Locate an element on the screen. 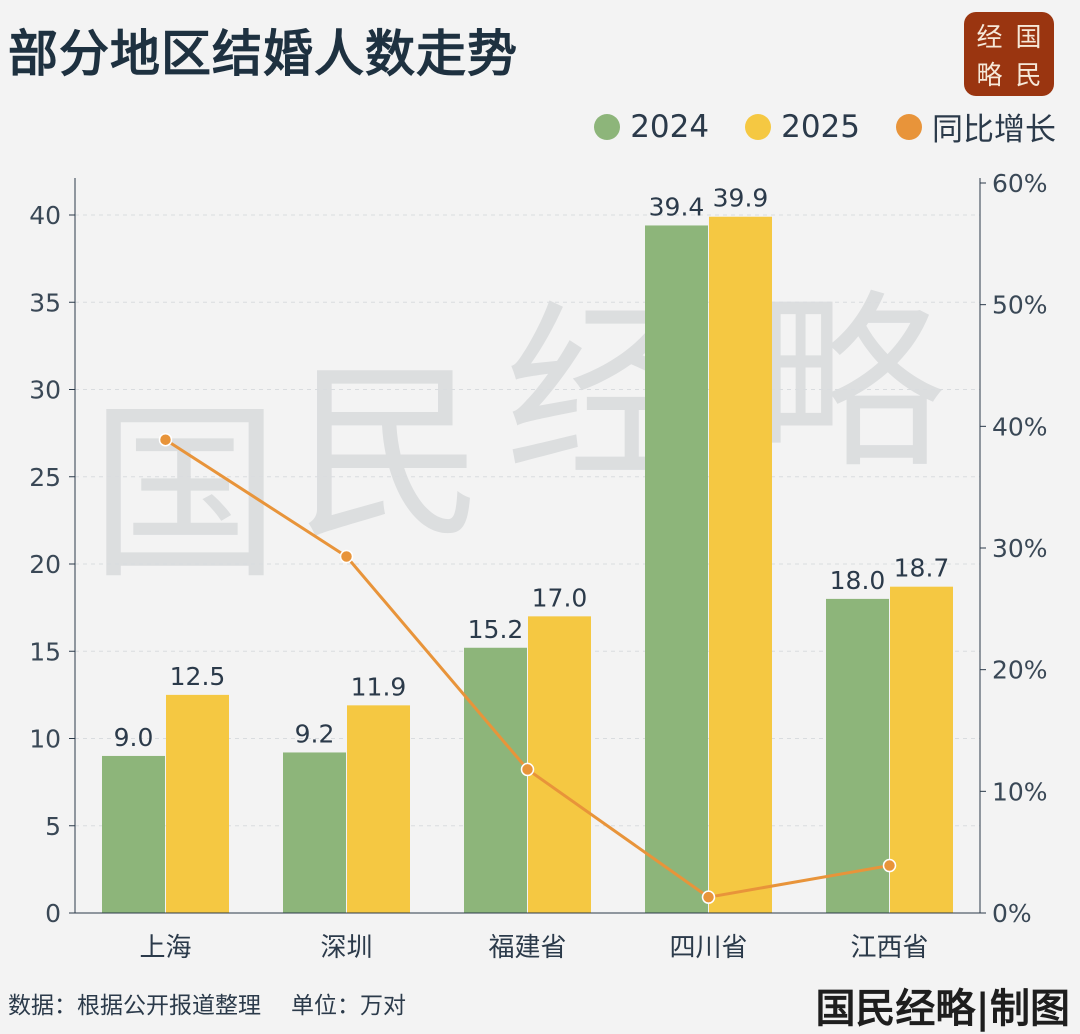  y-left-tick-label: 0 is located at coordinates (53, 913).